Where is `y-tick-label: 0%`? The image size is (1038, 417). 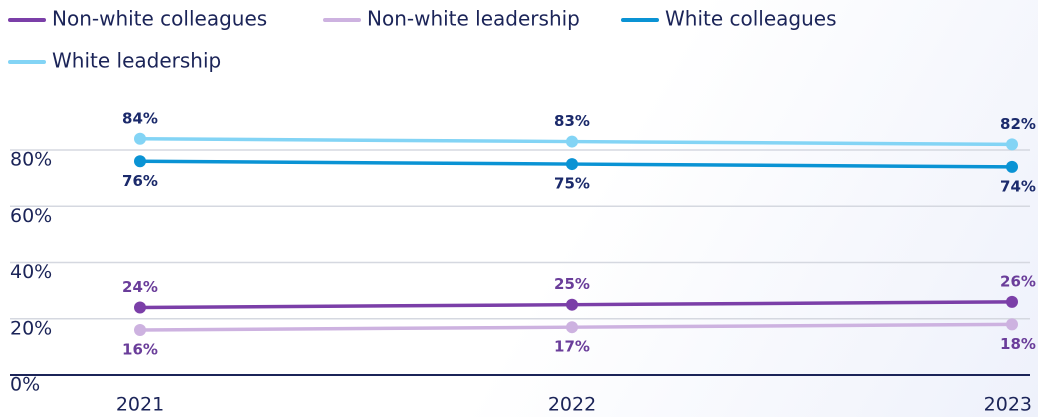 y-tick-label: 0% is located at coordinates (25, 385).